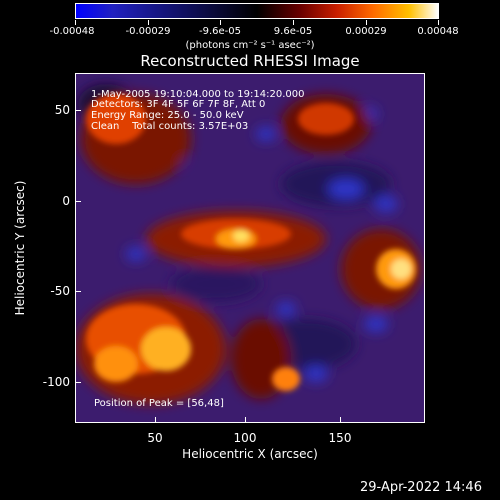 Image resolution: width=500 pixels, height=500 pixels. What do you see at coordinates (257, 11) in the screenshot?
I see `colorbar` at bounding box center [257, 11].